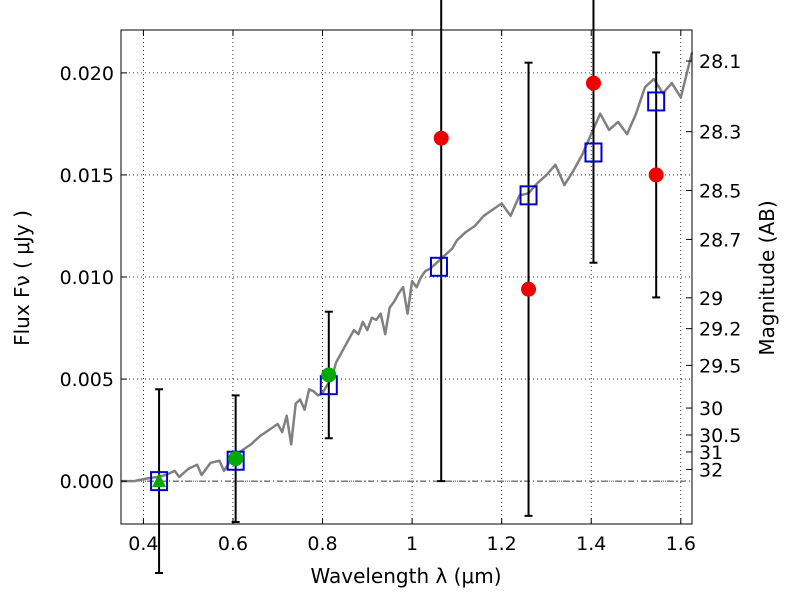 This screenshot has height=600, width=800. What do you see at coordinates (87, 176) in the screenshot?
I see `y-tick-label: 0.015` at bounding box center [87, 176].